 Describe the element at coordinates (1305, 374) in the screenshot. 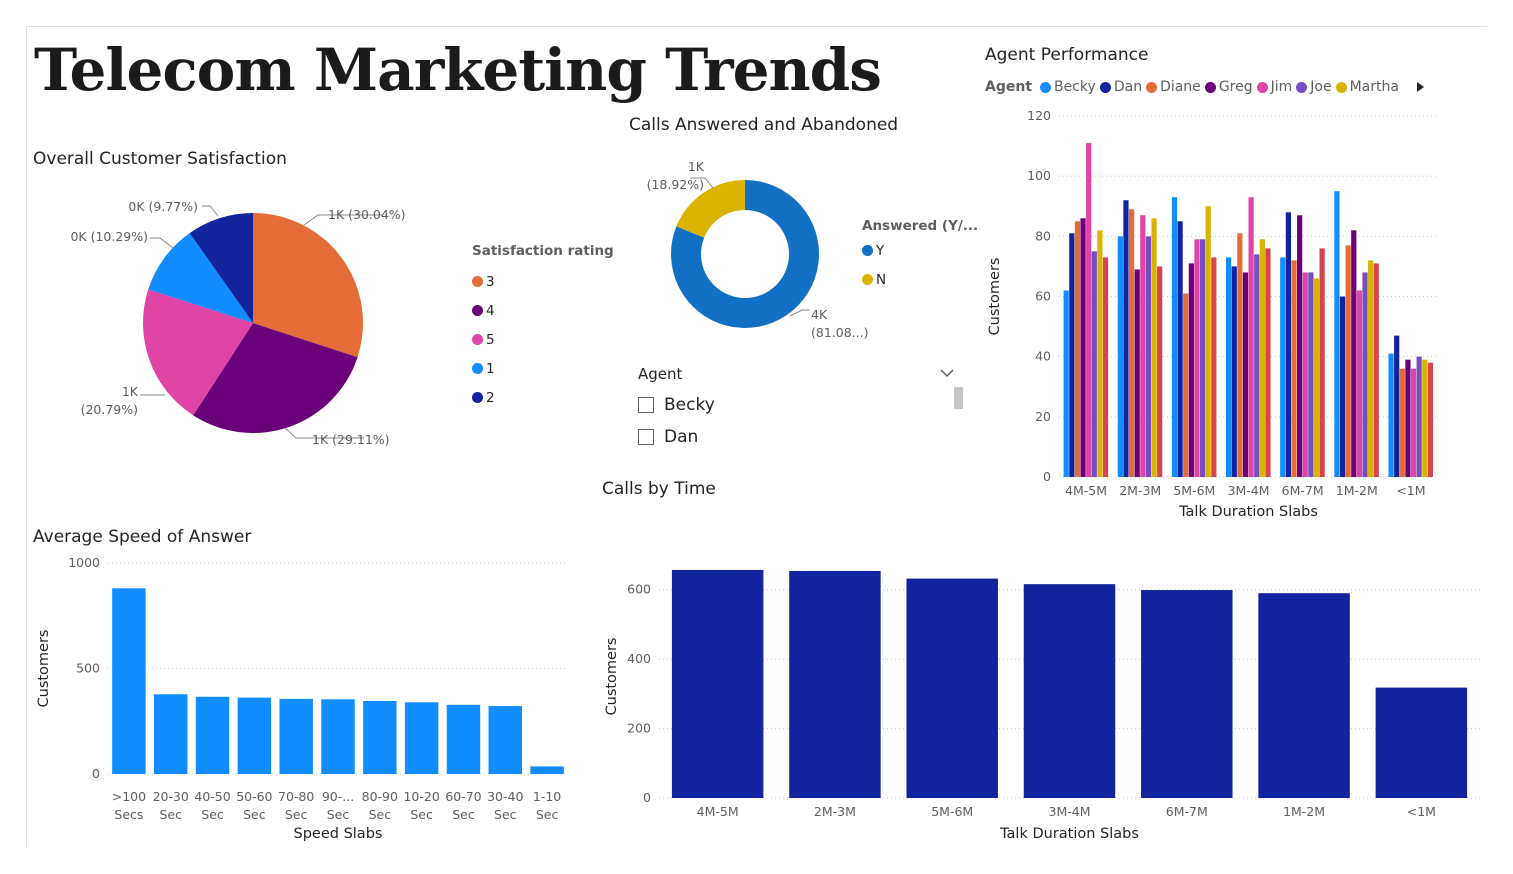

I see `bar-6m-7m-jim` at that location.